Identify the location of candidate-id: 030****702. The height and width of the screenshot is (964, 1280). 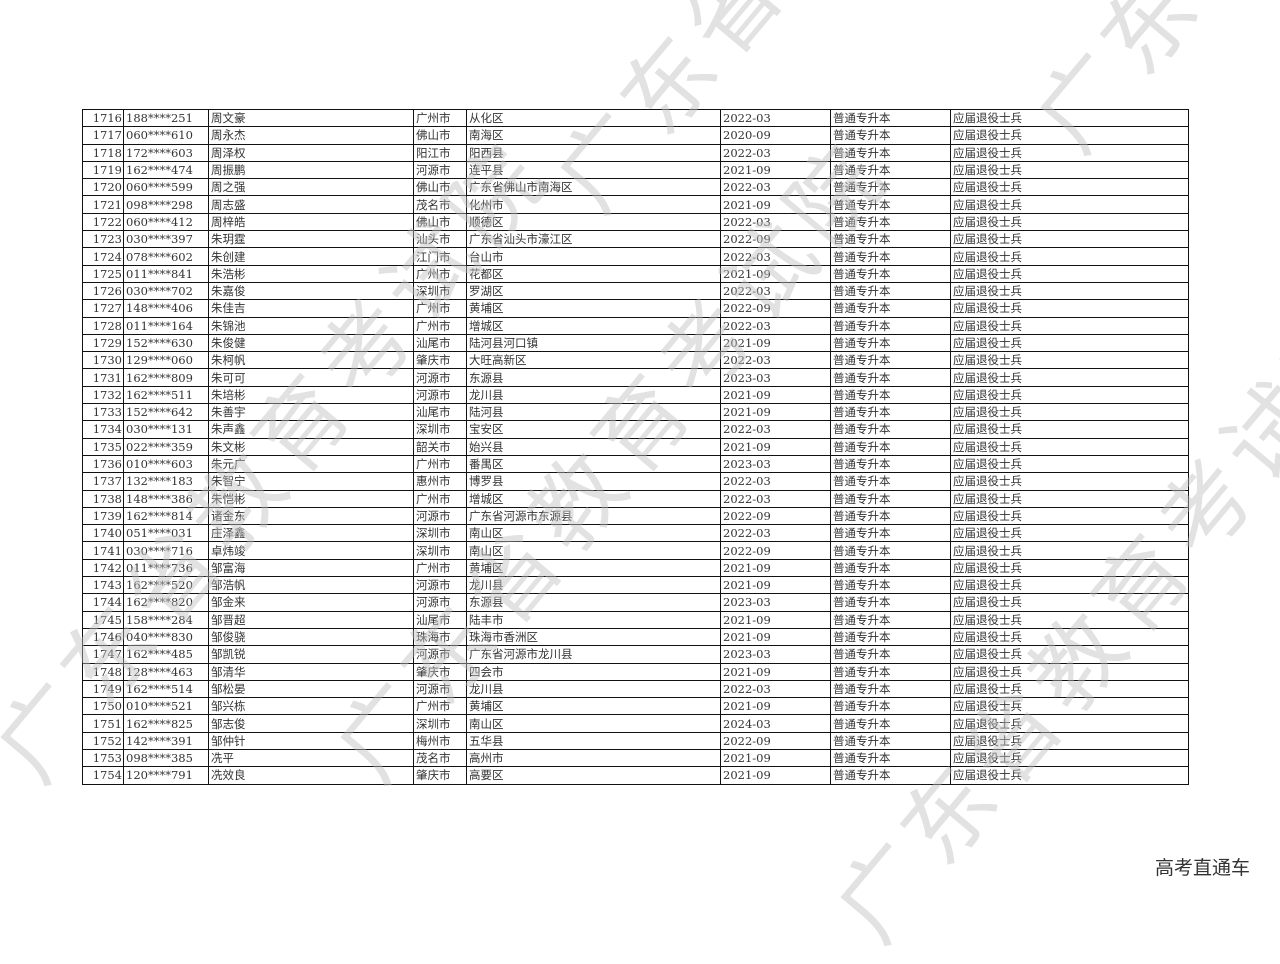
(166, 291).